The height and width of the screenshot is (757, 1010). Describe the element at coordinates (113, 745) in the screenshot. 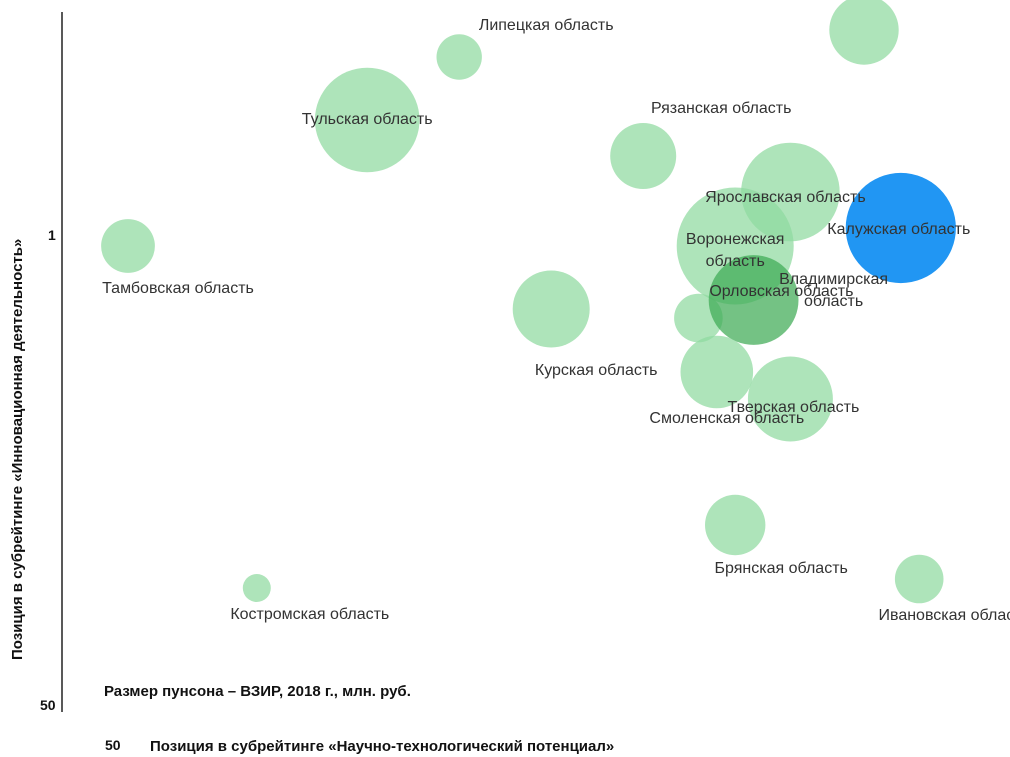

I see `x-tick-label: 50` at that location.